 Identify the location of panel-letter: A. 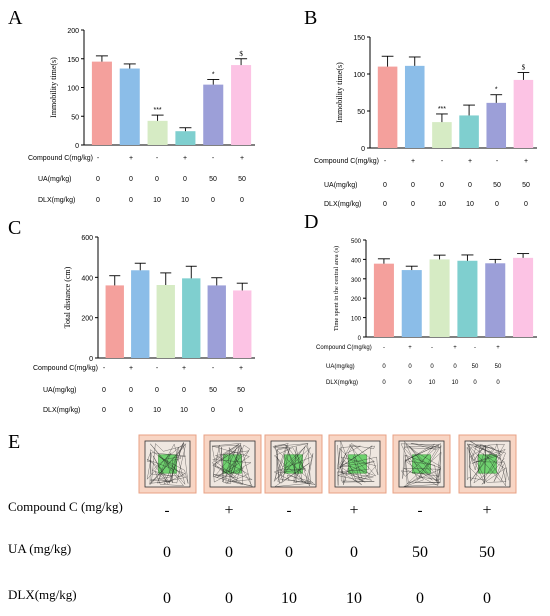
(15, 18).